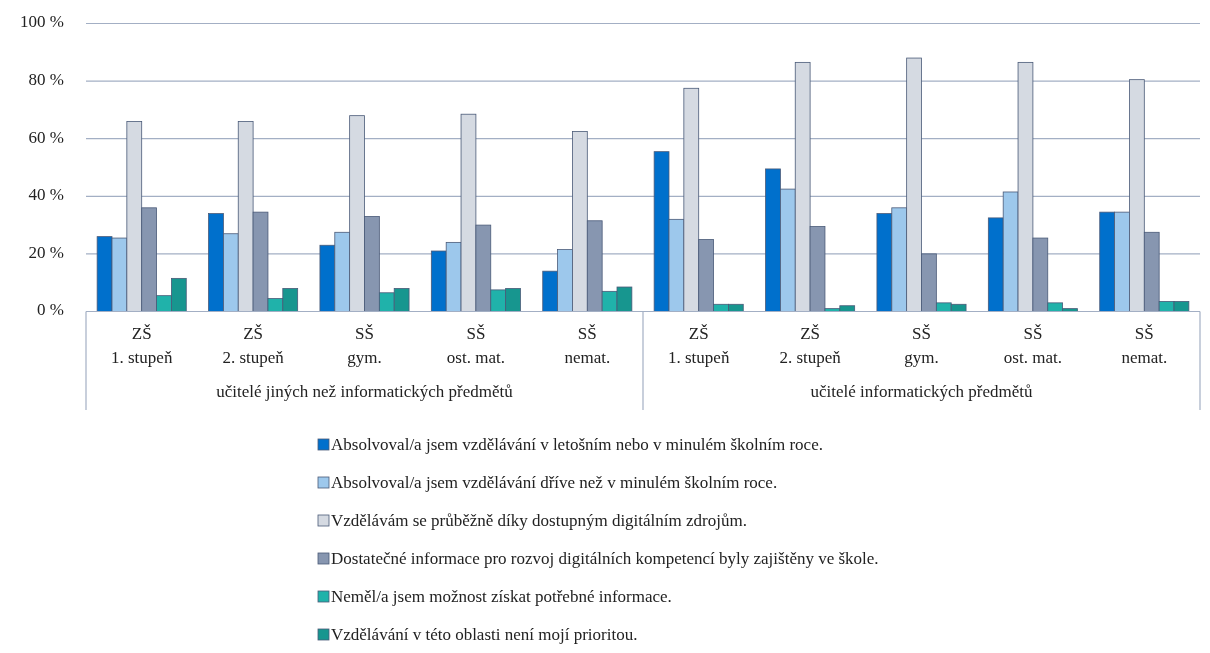 The image size is (1210, 653). What do you see at coordinates (501, 596) in the screenshot?
I see `legend-label: Neměl/a jsem možnost získat potřebné informace.` at bounding box center [501, 596].